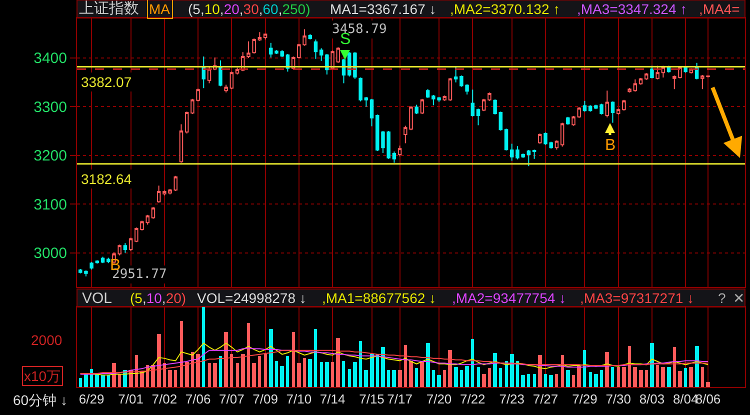  I want to click on x-tick-label: 7/01, so click(131, 399).